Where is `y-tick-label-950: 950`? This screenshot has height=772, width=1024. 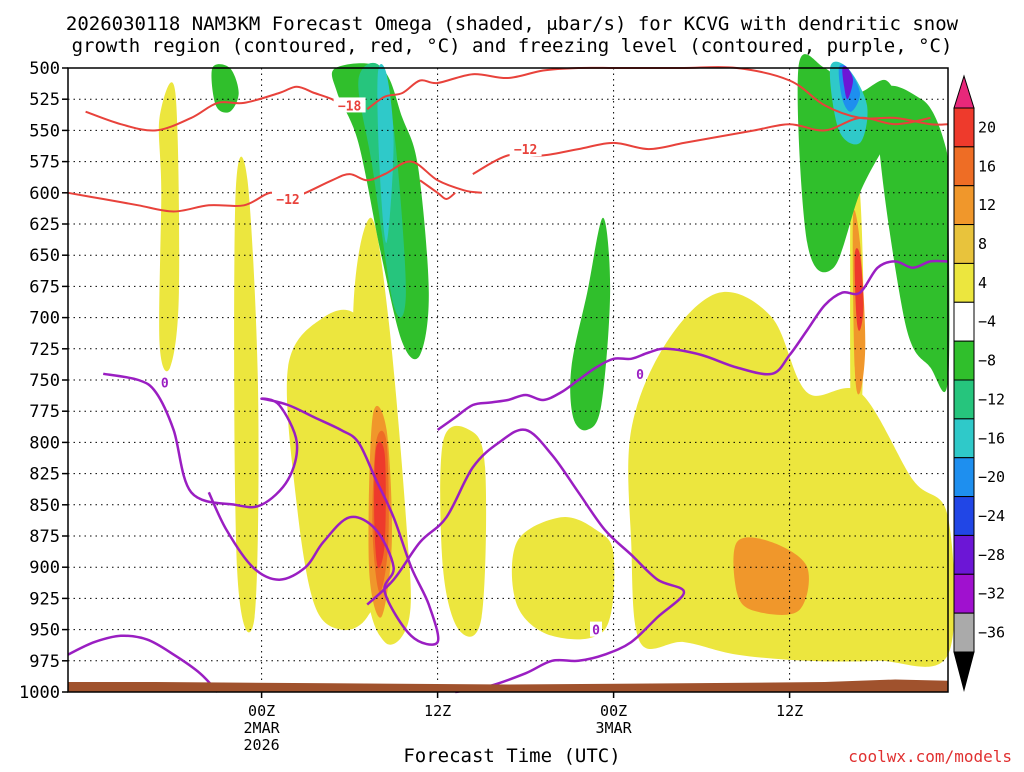
y-tick-label-950: 950 is located at coordinates (44, 631).